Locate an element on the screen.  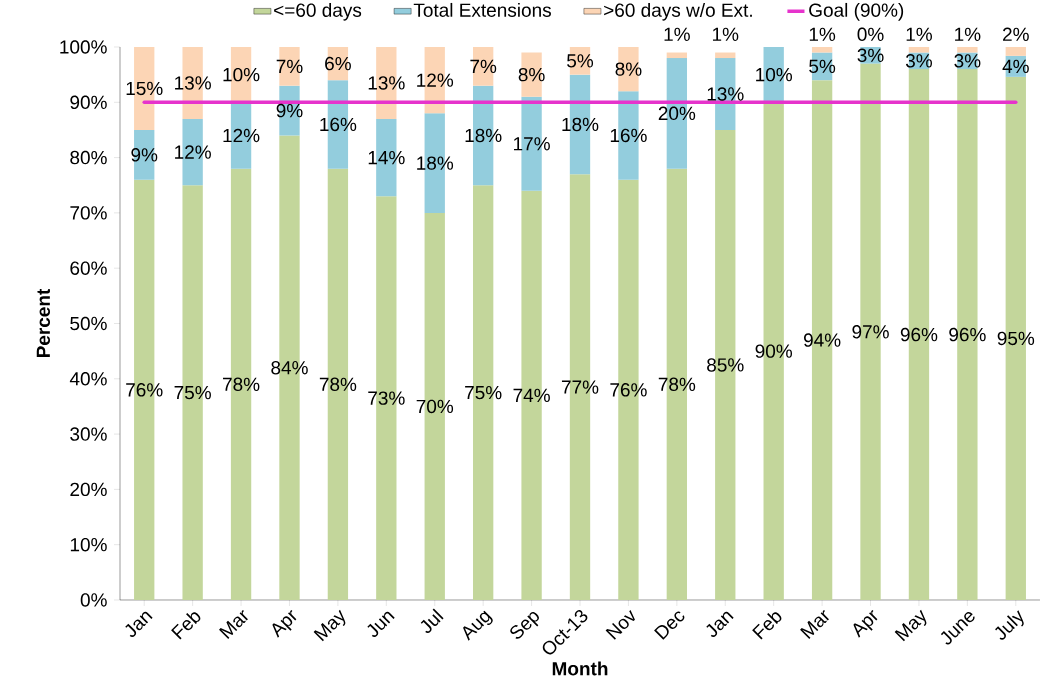
data-label: 4% is located at coordinates (1015, 66).